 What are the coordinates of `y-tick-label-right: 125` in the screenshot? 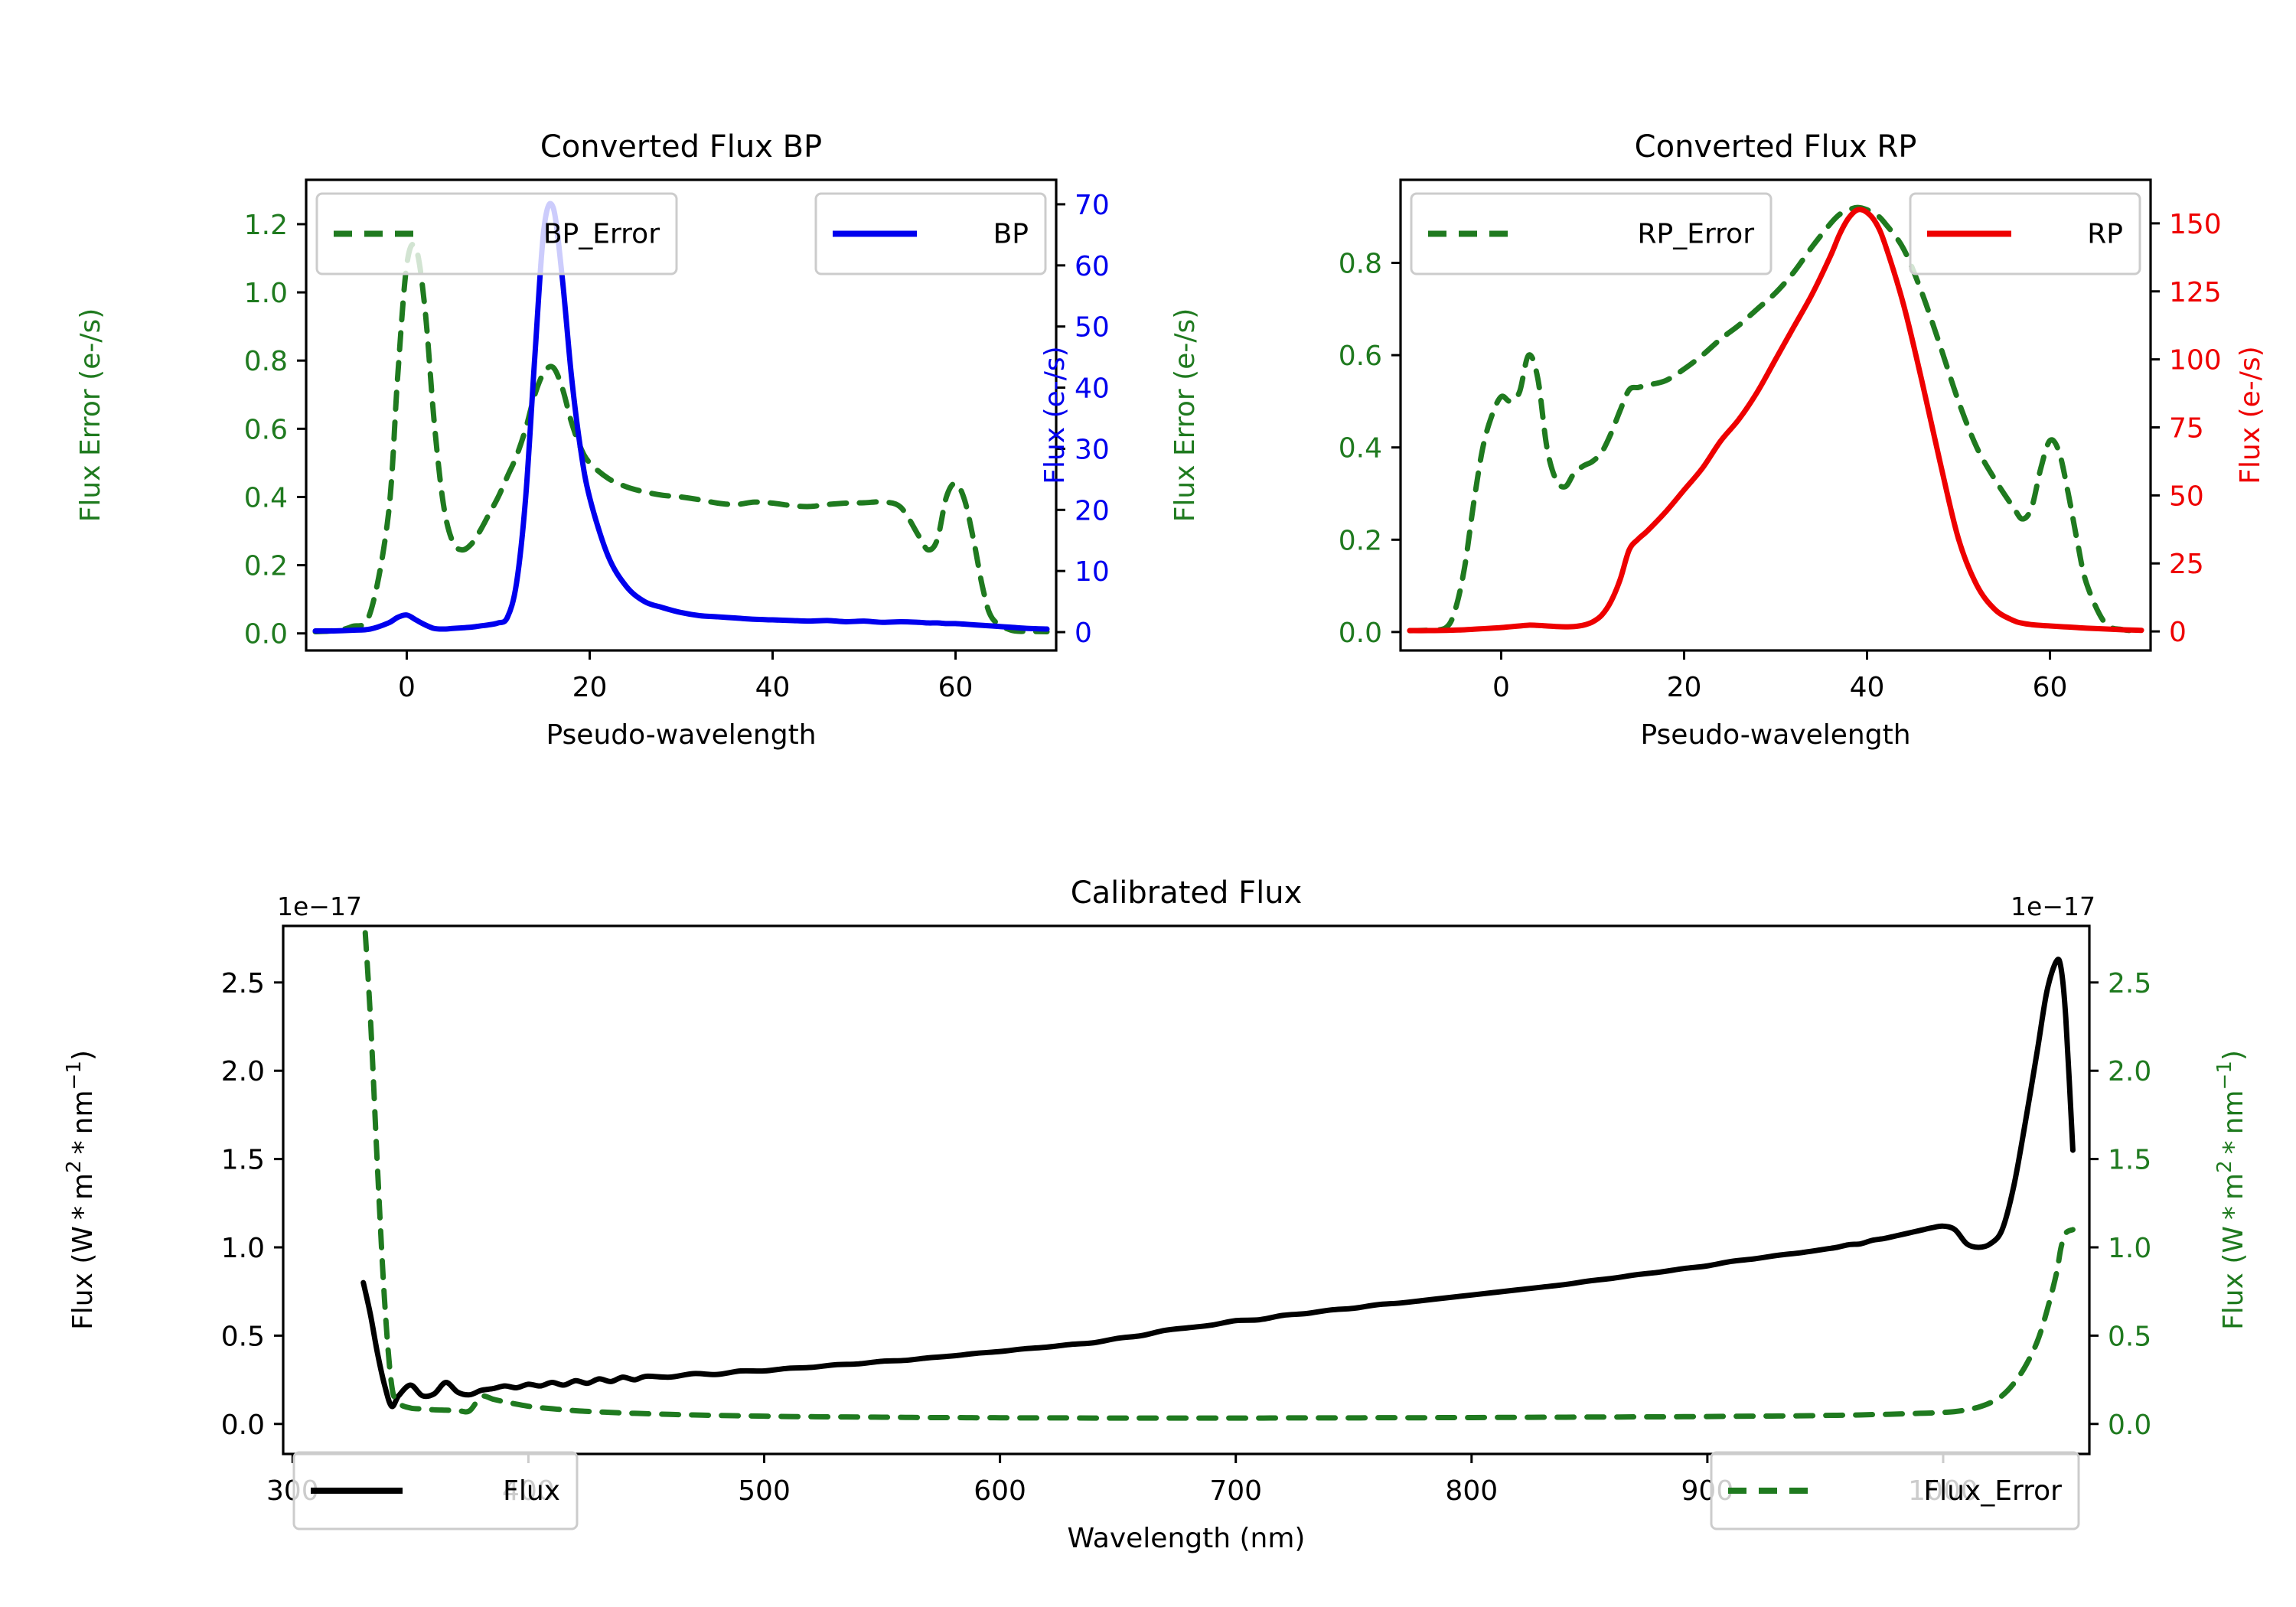 It's located at (2195, 292).